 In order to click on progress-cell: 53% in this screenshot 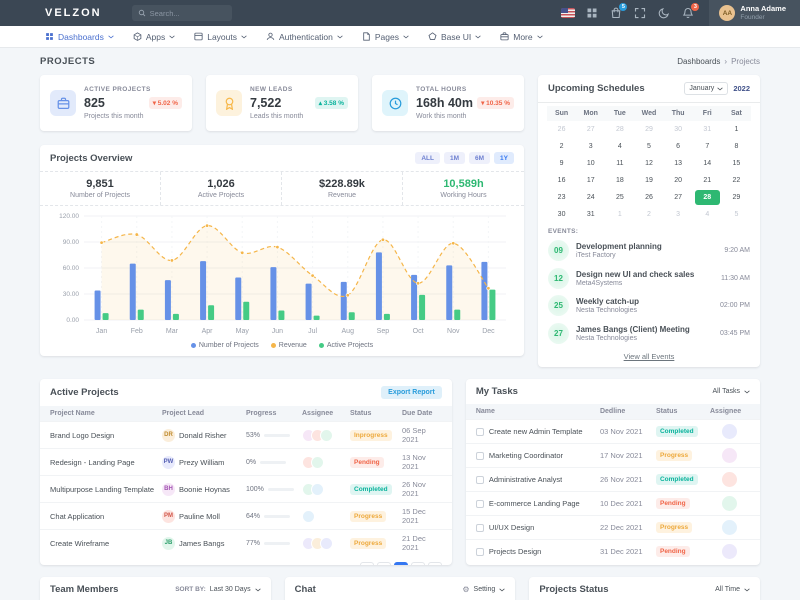, I will do `click(272, 435)`.